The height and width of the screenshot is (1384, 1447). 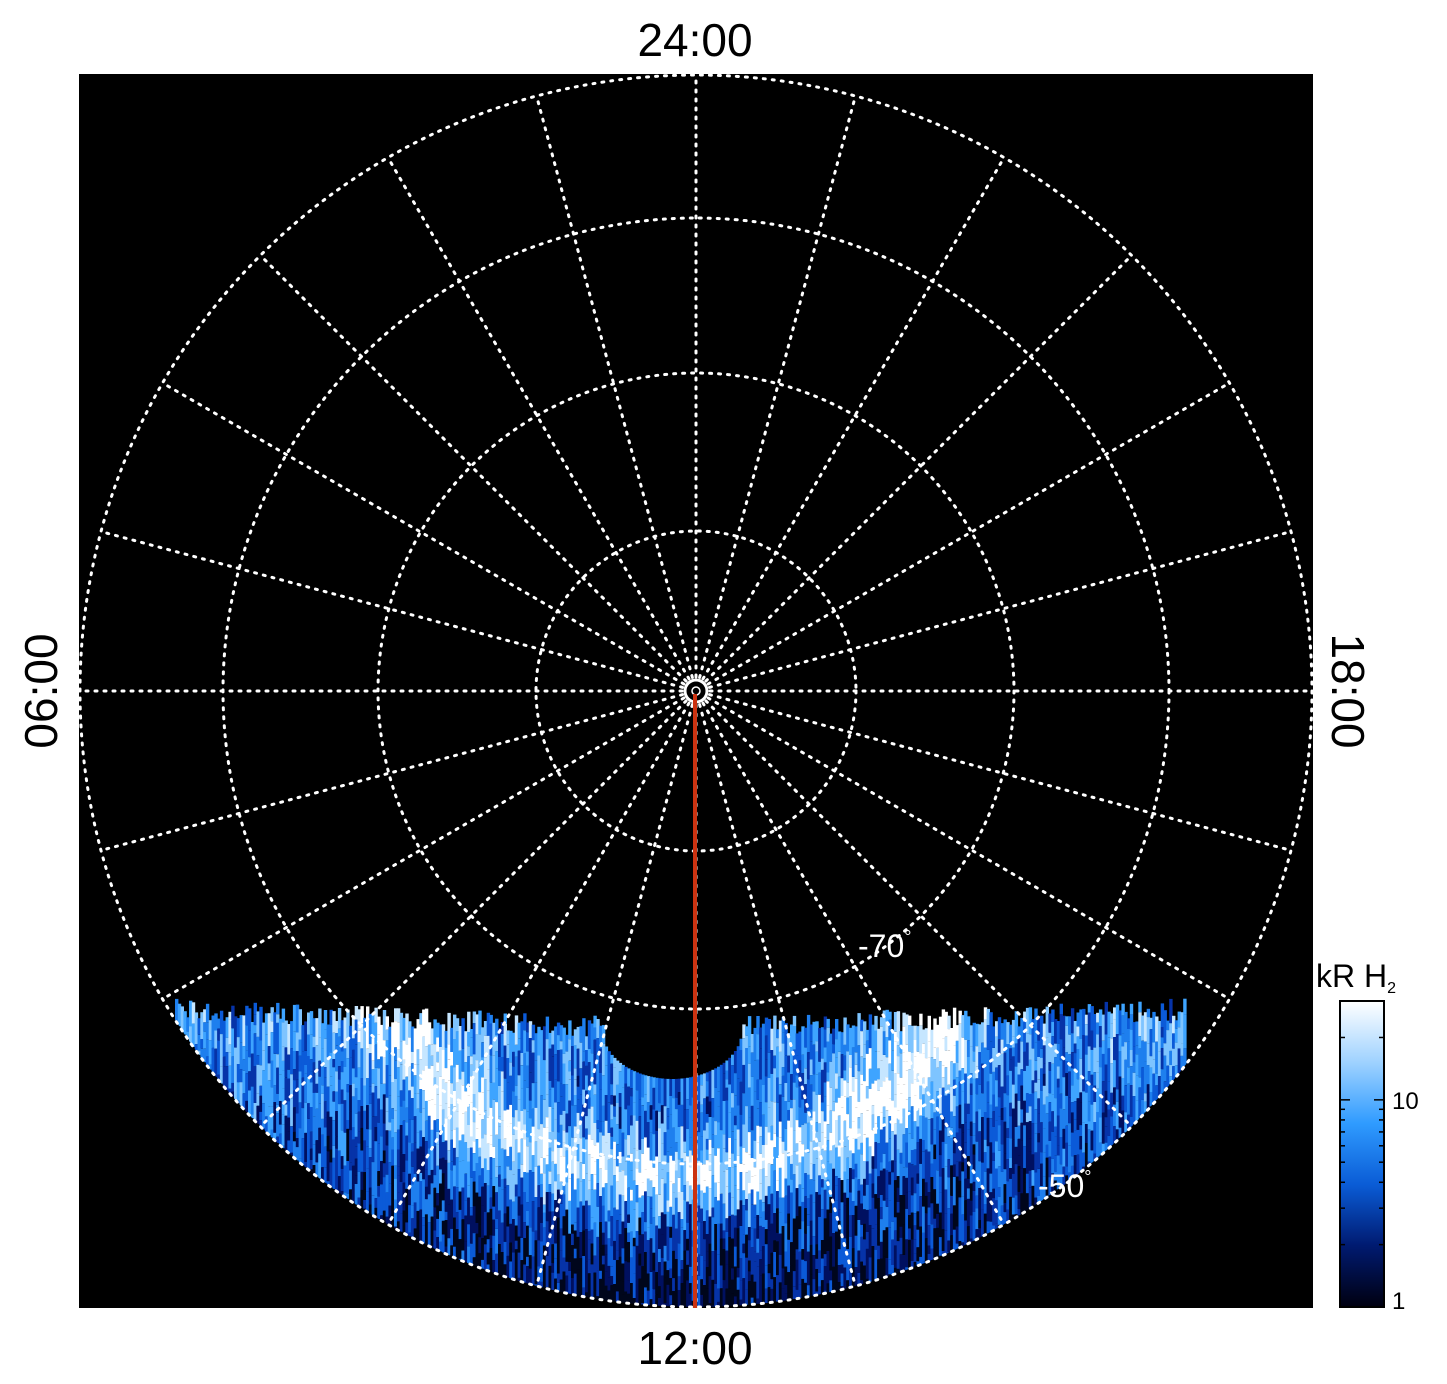 I want to click on colorbar: kR H2 1 10, so click(x=1367, y=1136).